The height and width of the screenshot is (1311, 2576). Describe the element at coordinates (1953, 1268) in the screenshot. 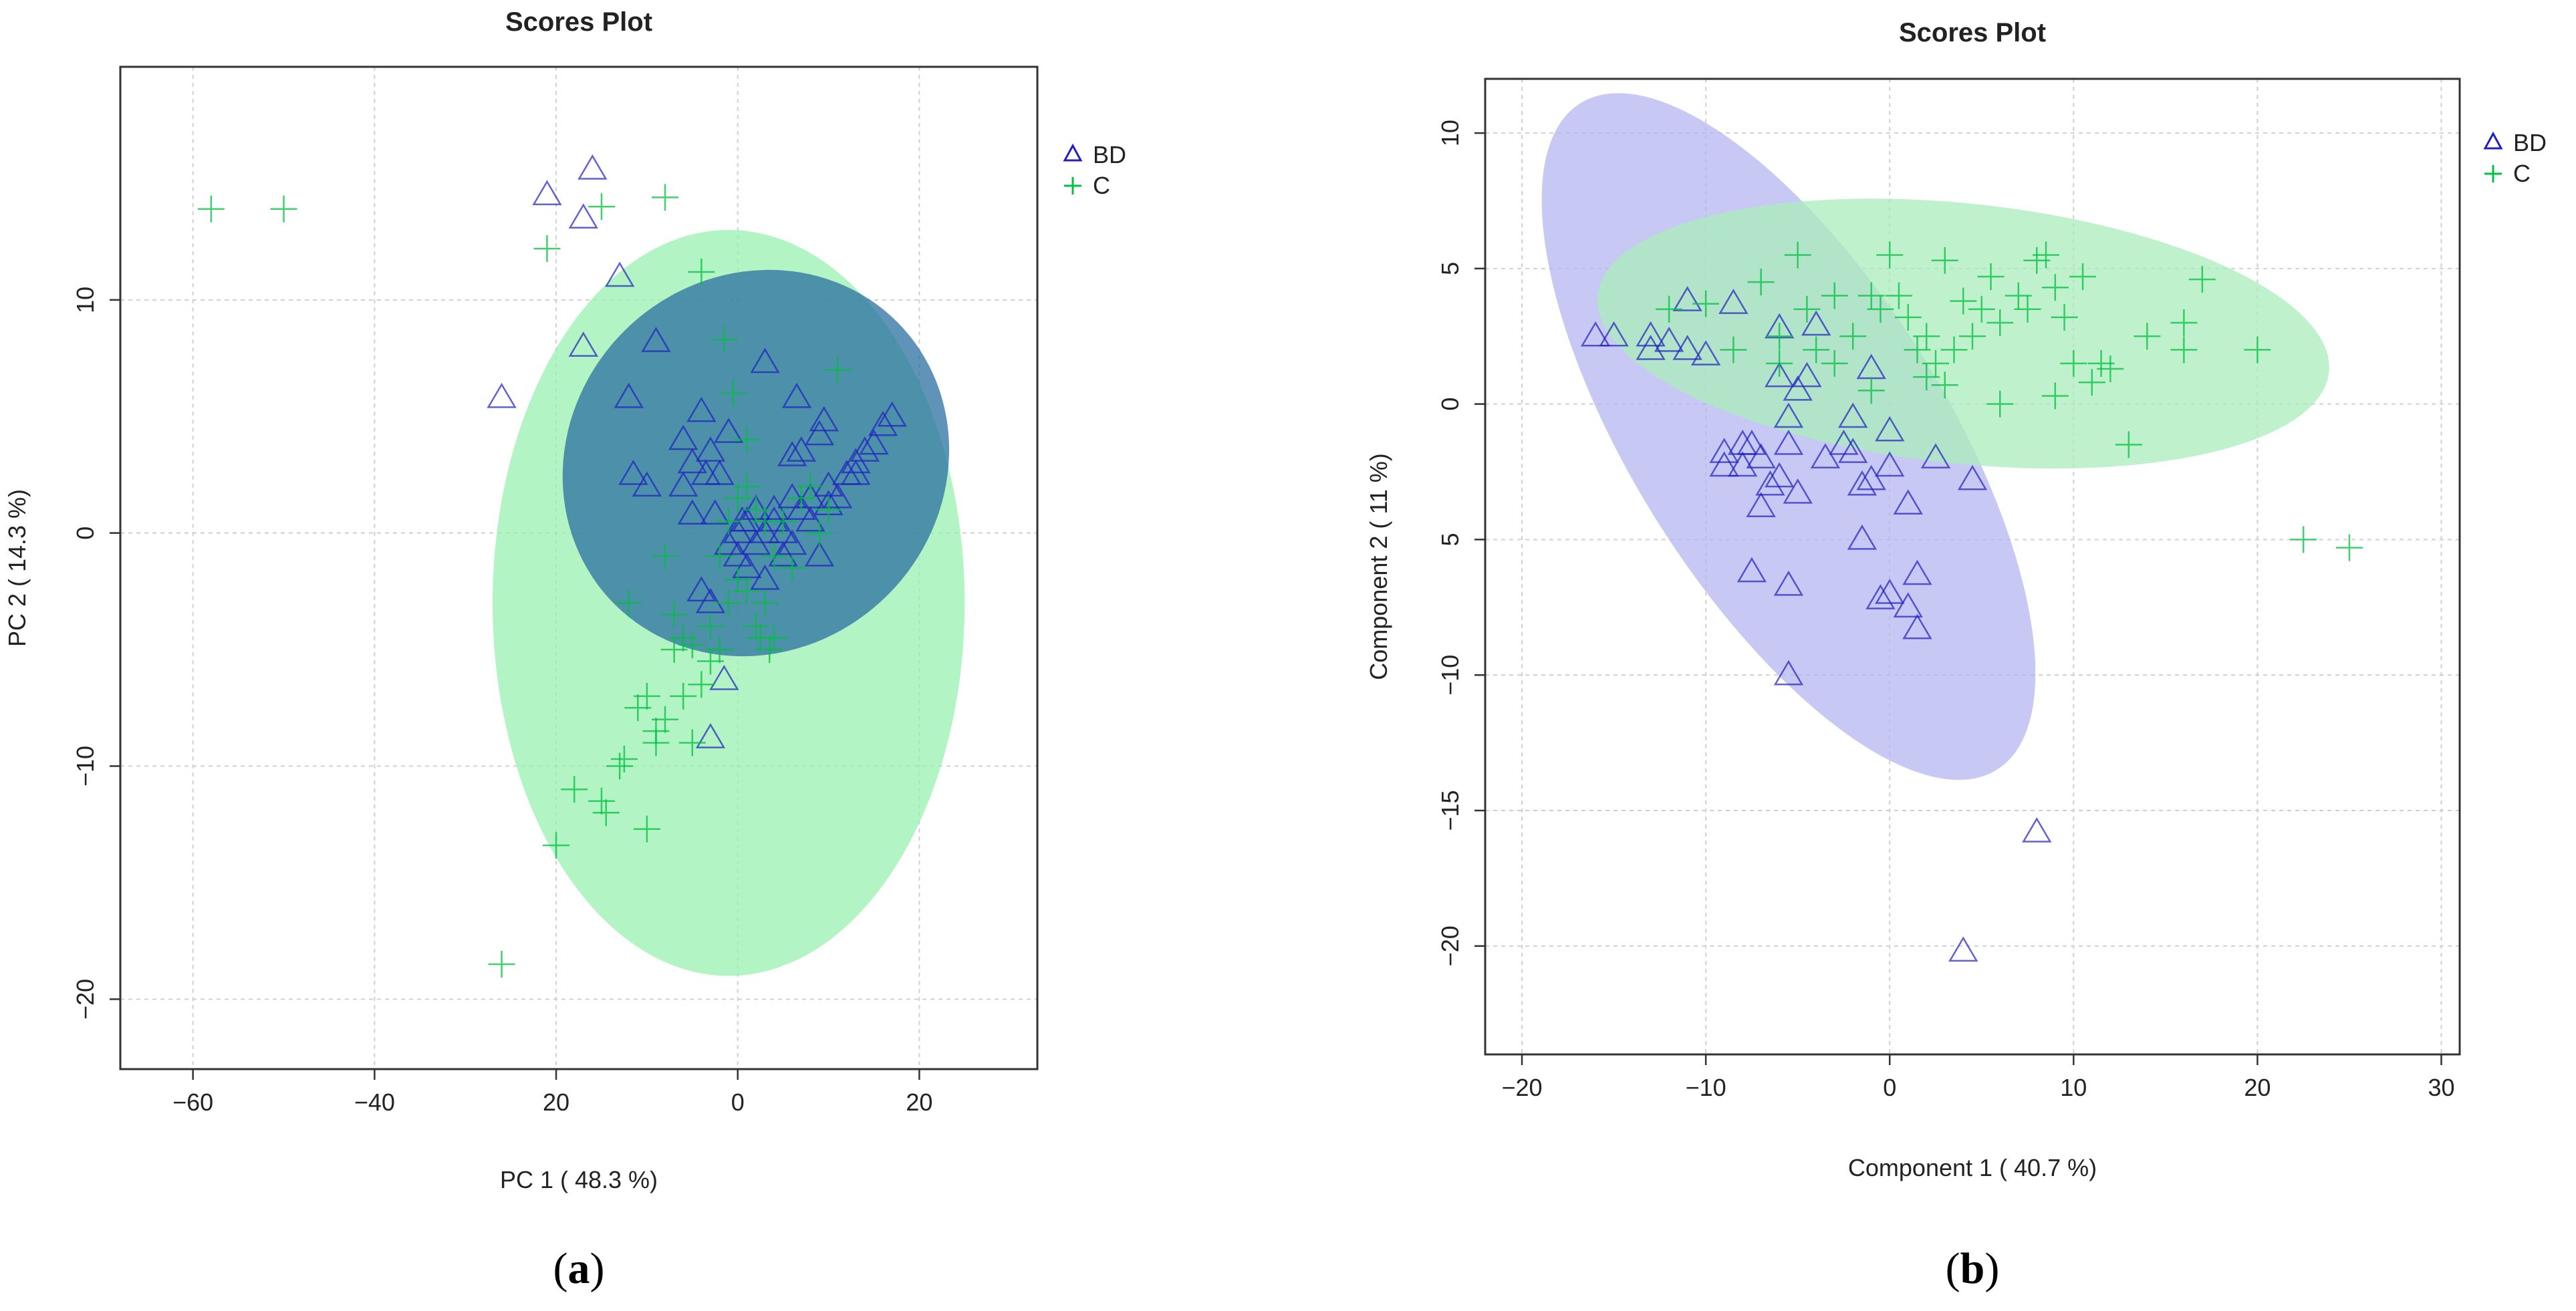

I see `caption-open: (` at that location.